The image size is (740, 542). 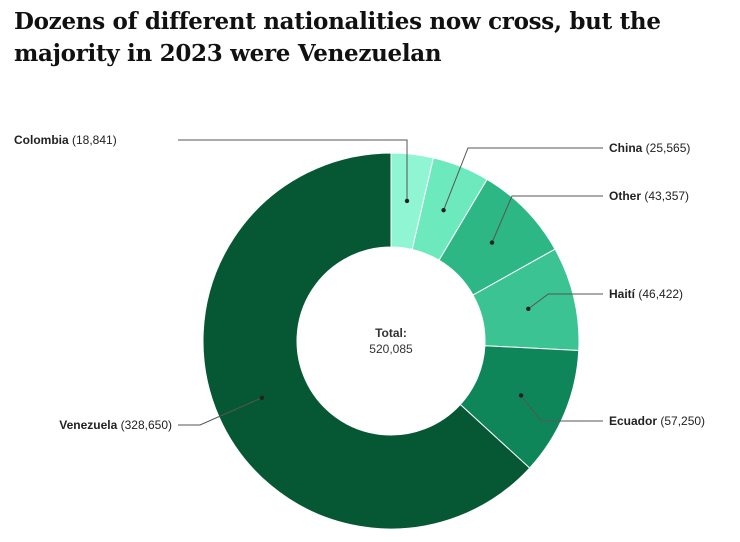 I want to click on center-label: Total:, so click(x=391, y=333).